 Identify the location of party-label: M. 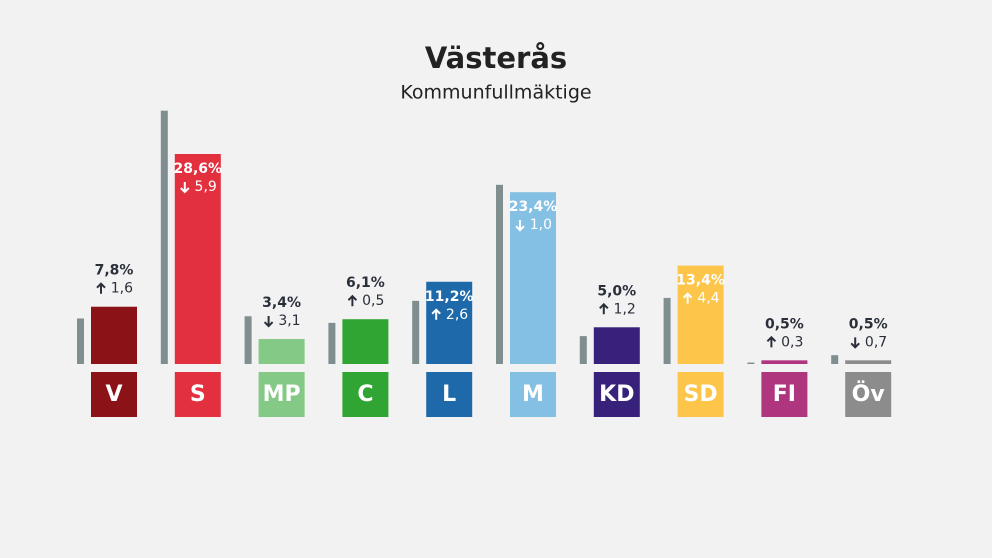
(533, 394).